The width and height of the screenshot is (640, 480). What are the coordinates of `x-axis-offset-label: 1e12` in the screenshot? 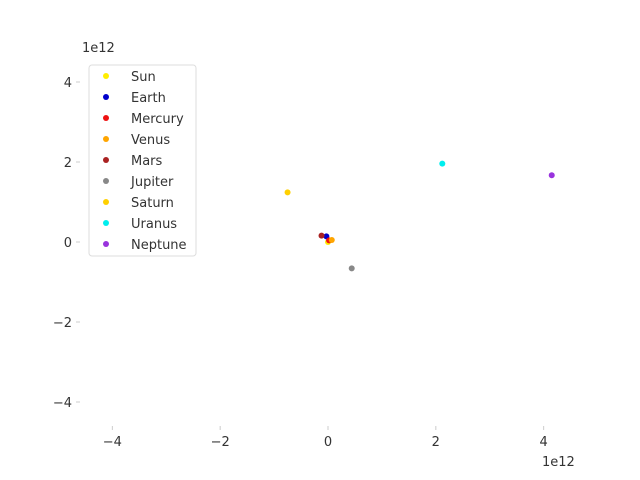 It's located at (558, 462).